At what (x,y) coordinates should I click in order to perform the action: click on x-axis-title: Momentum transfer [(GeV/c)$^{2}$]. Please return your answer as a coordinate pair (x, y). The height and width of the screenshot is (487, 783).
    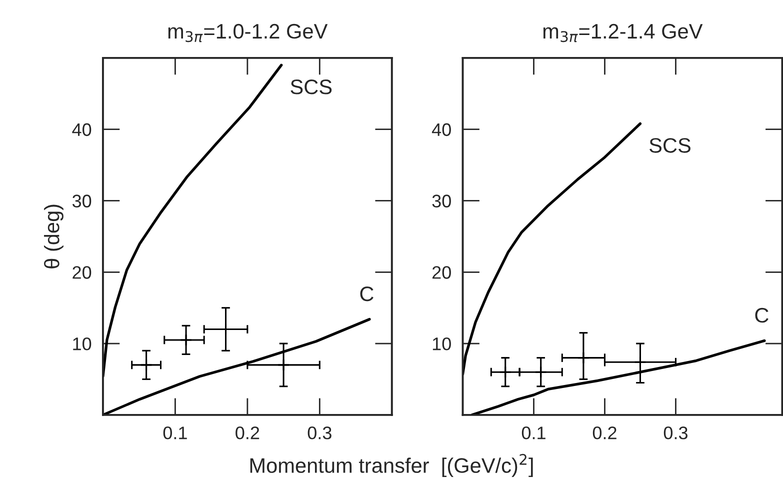
    Looking at the image, I should click on (391, 466).